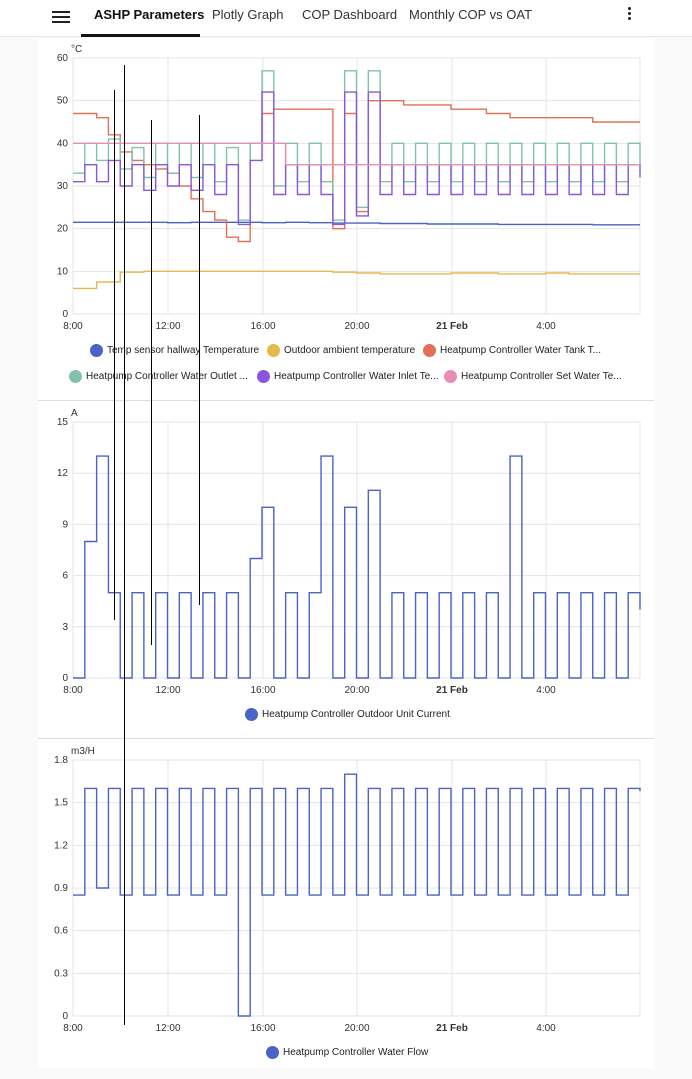  Describe the element at coordinates (248, 14) in the screenshot. I see `tab-plotly-graph: Plotly Graph` at that location.